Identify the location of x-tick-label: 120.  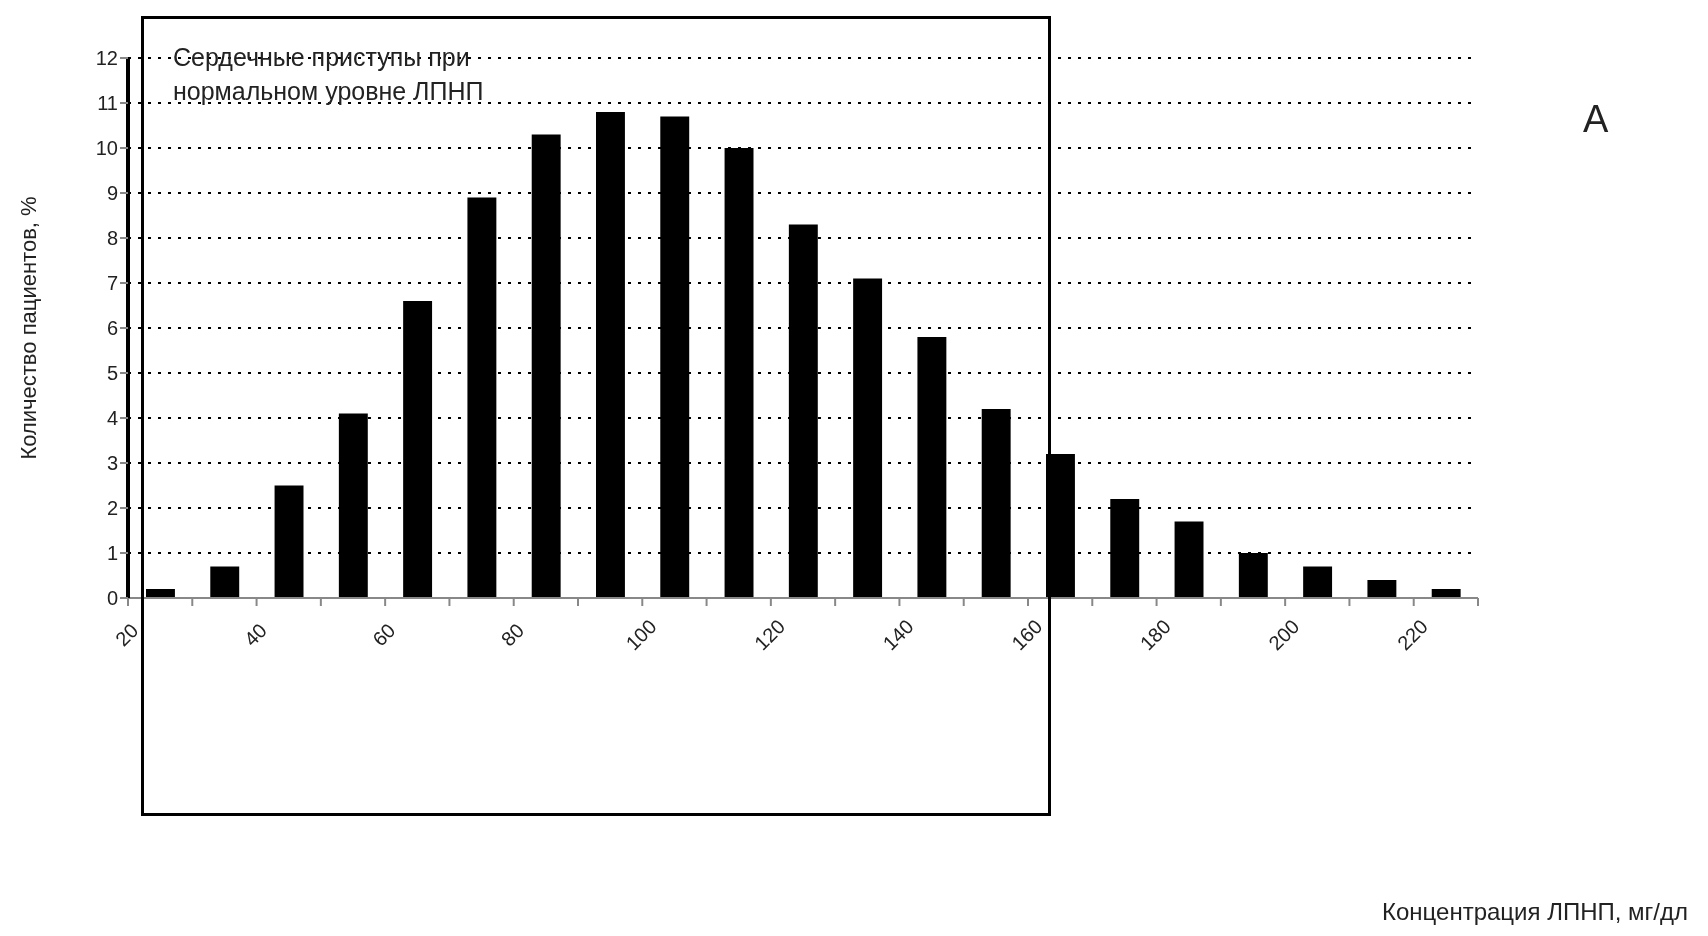
(770, 635).